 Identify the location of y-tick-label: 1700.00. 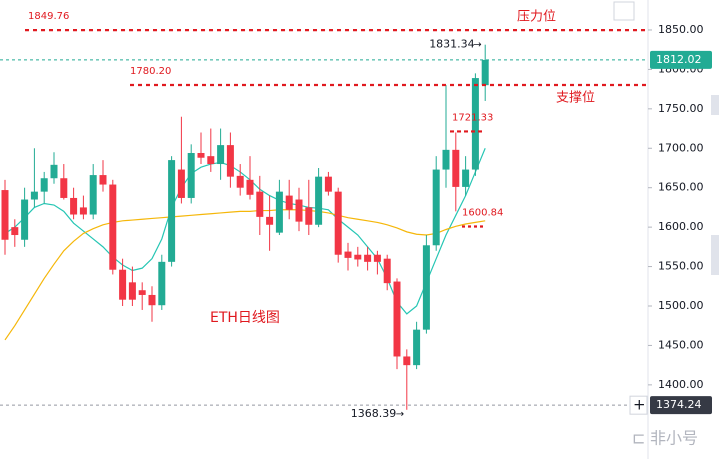
(681, 147).